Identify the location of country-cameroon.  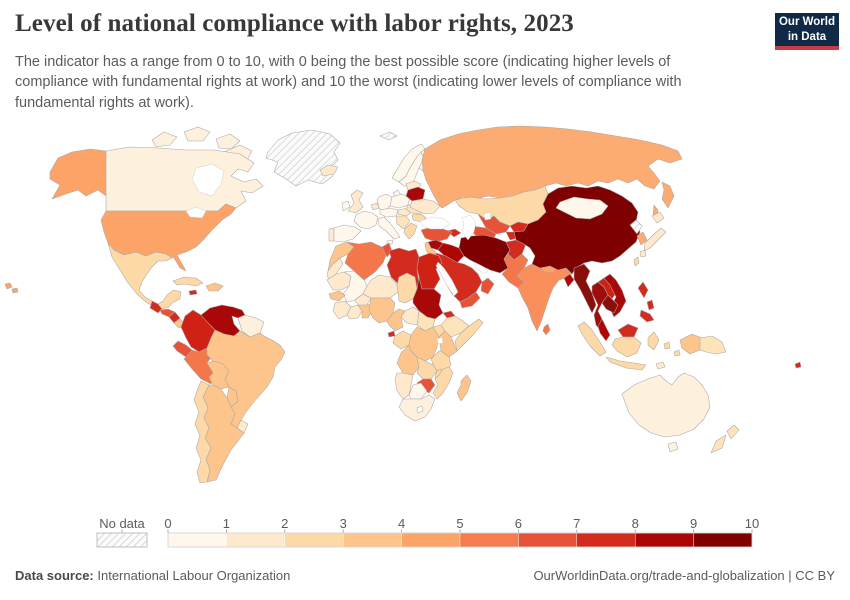
(396, 320).